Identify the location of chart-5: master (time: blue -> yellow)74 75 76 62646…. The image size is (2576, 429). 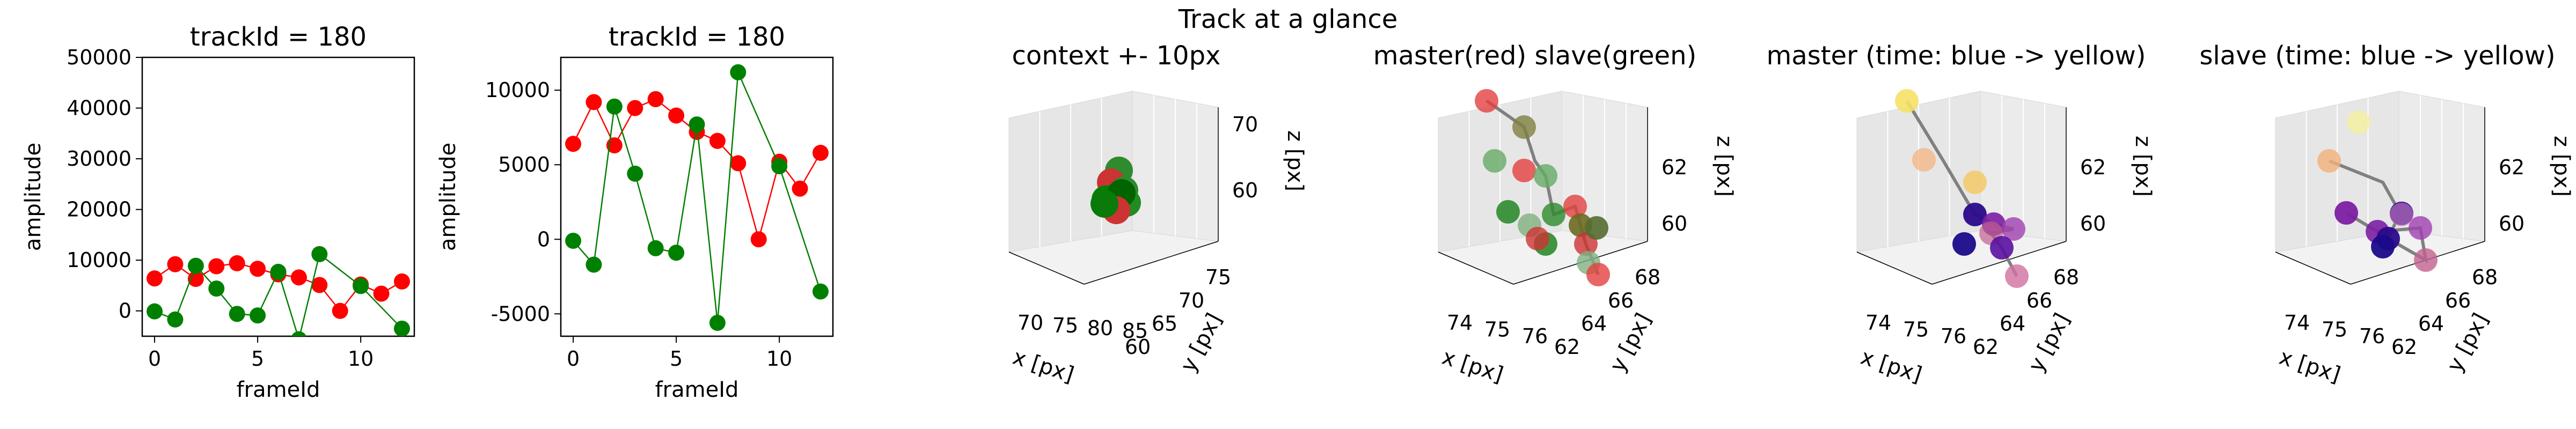
(1961, 214).